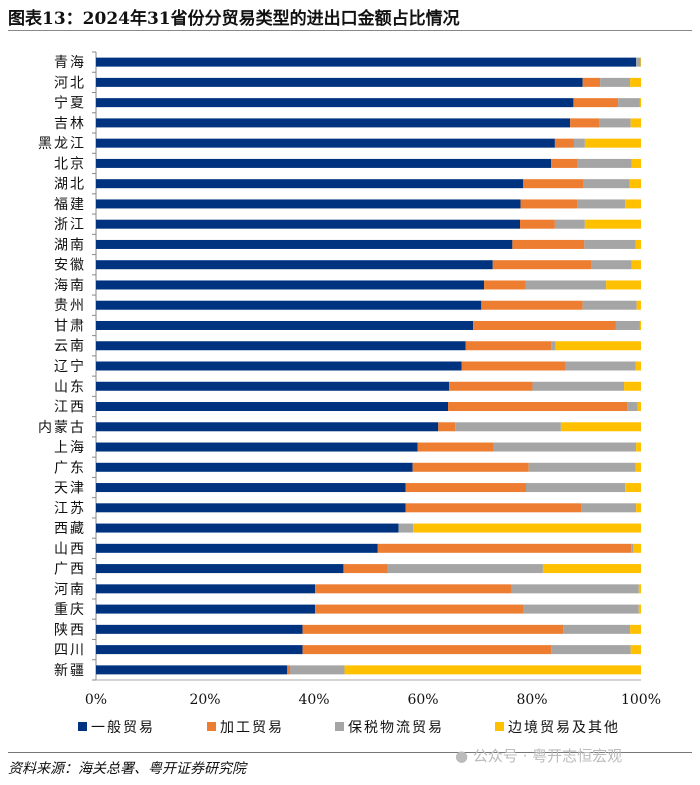 The height and width of the screenshot is (785, 700). What do you see at coordinates (70, 63) in the screenshot?
I see `category-label: 青海` at bounding box center [70, 63].